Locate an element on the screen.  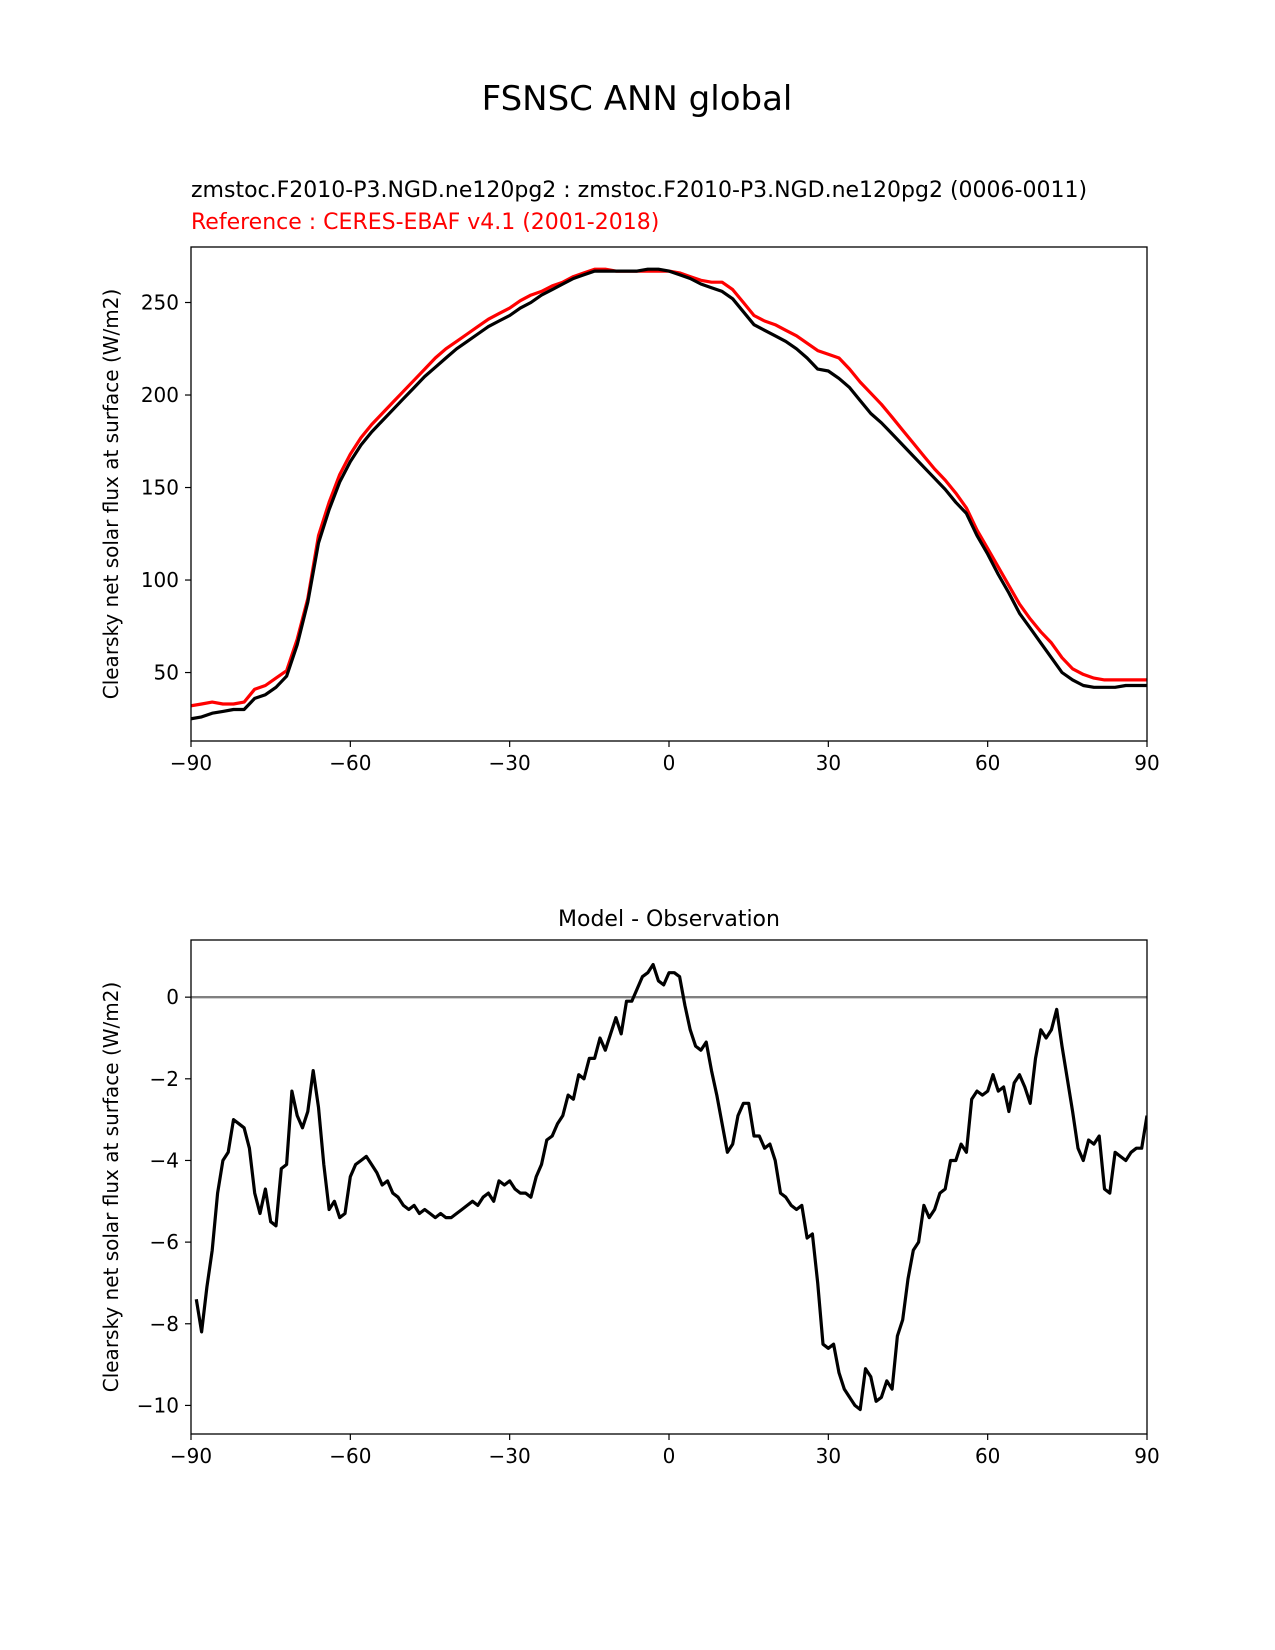
y-tick-label: −4 is located at coordinates (164, 1160).